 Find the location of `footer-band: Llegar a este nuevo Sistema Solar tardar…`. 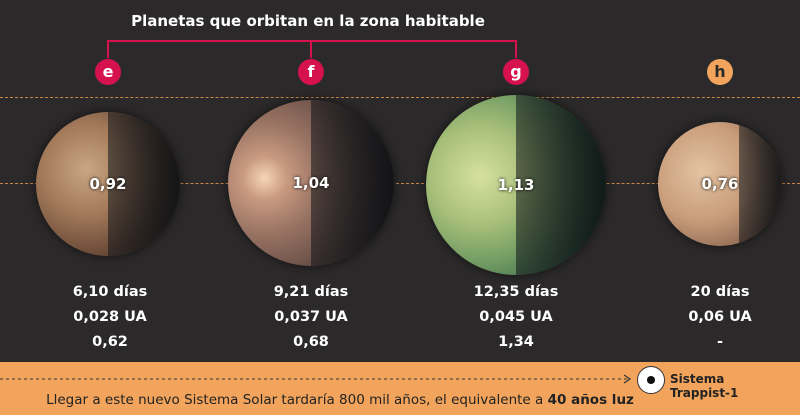

footer-band: Llegar a este nuevo Sistema Solar tardar… is located at coordinates (400, 388).